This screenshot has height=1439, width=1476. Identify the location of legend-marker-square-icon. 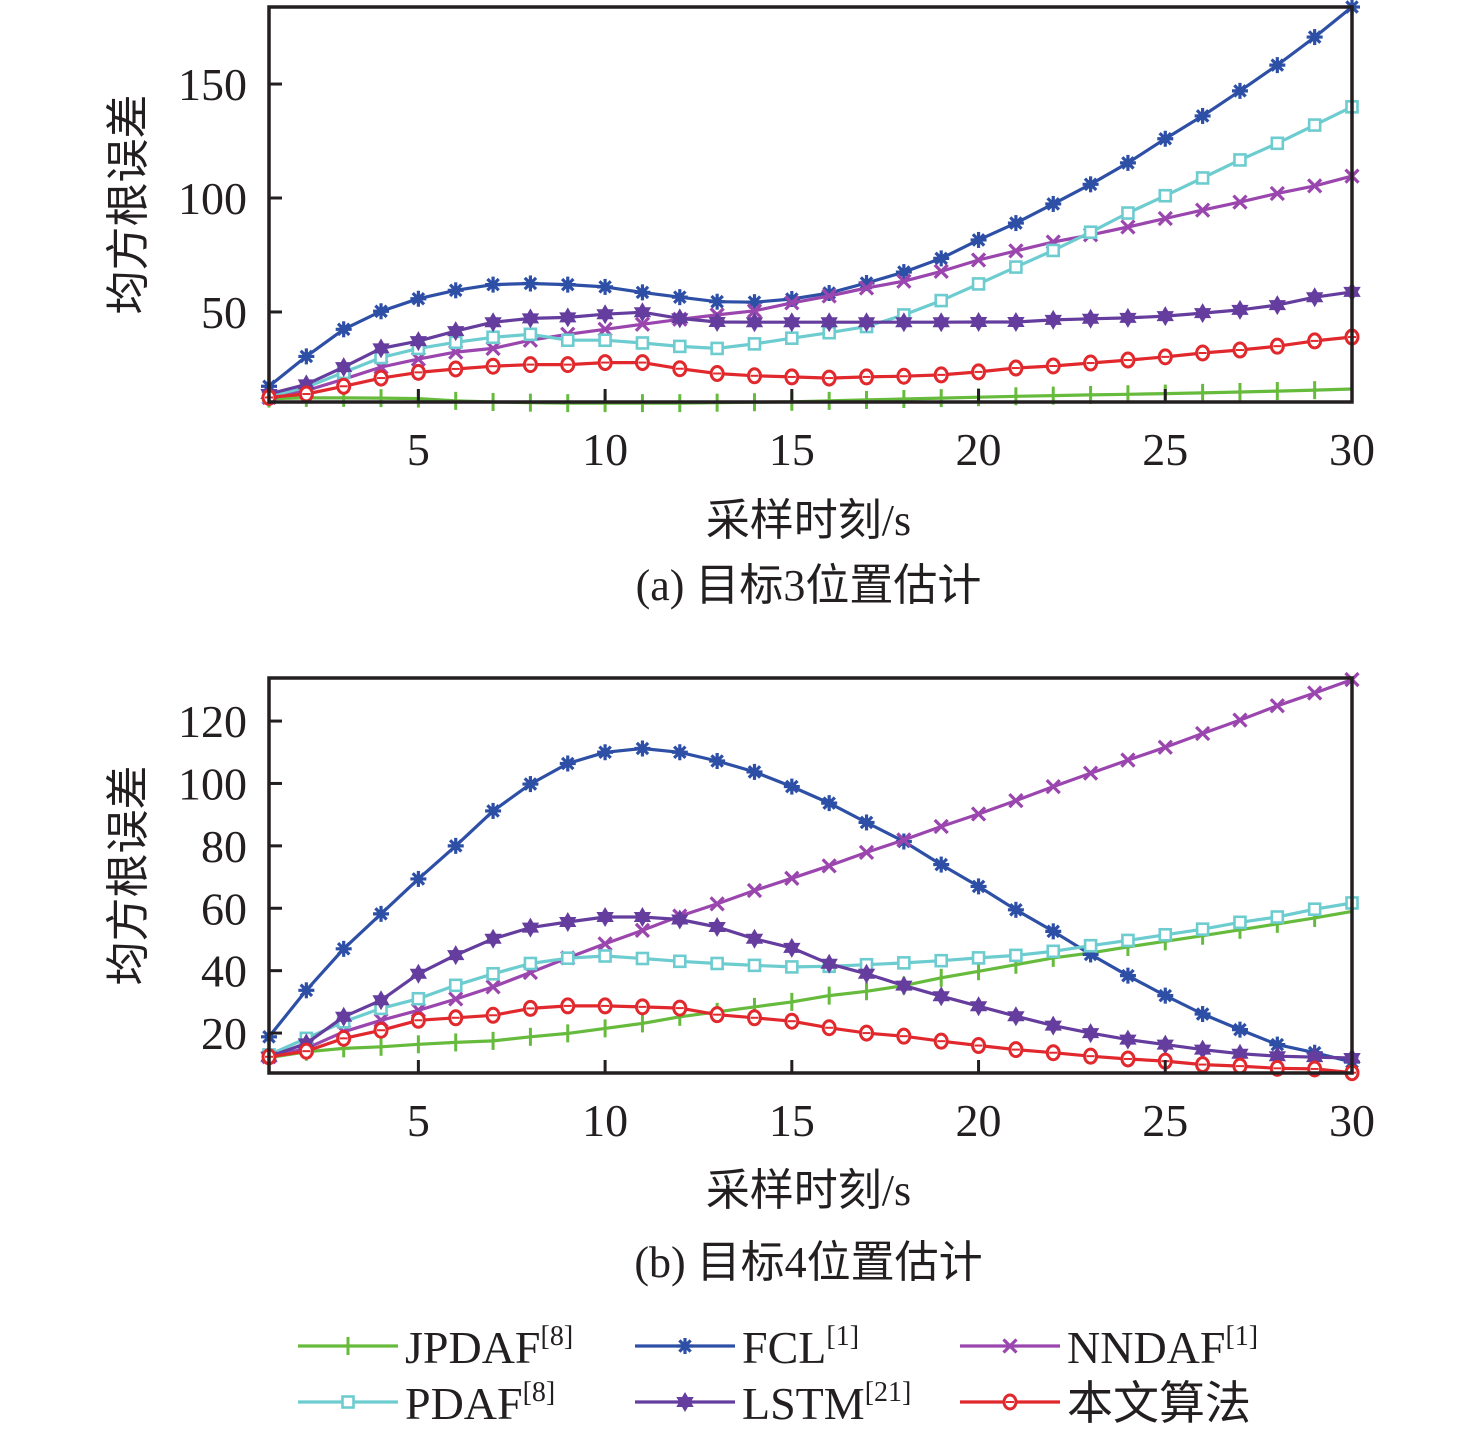
(348, 1402).